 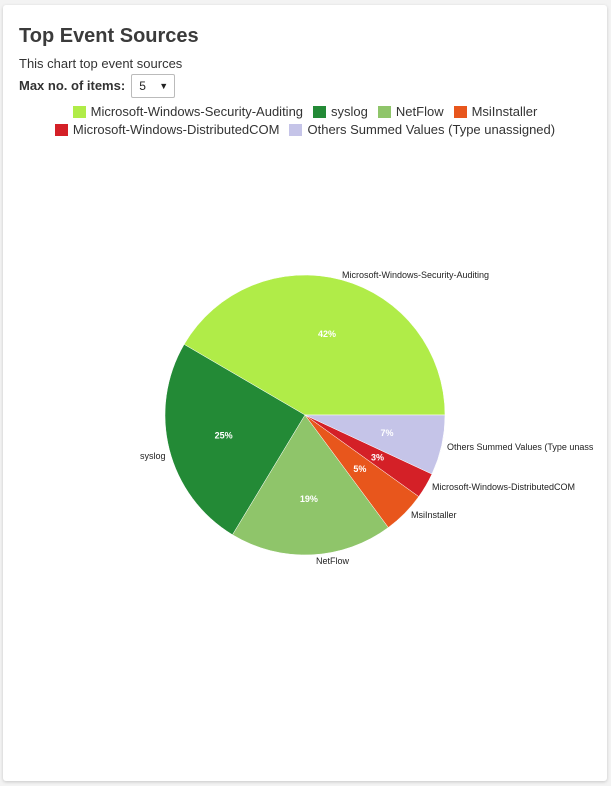 I want to click on max-items-value: 5, so click(x=142, y=85).